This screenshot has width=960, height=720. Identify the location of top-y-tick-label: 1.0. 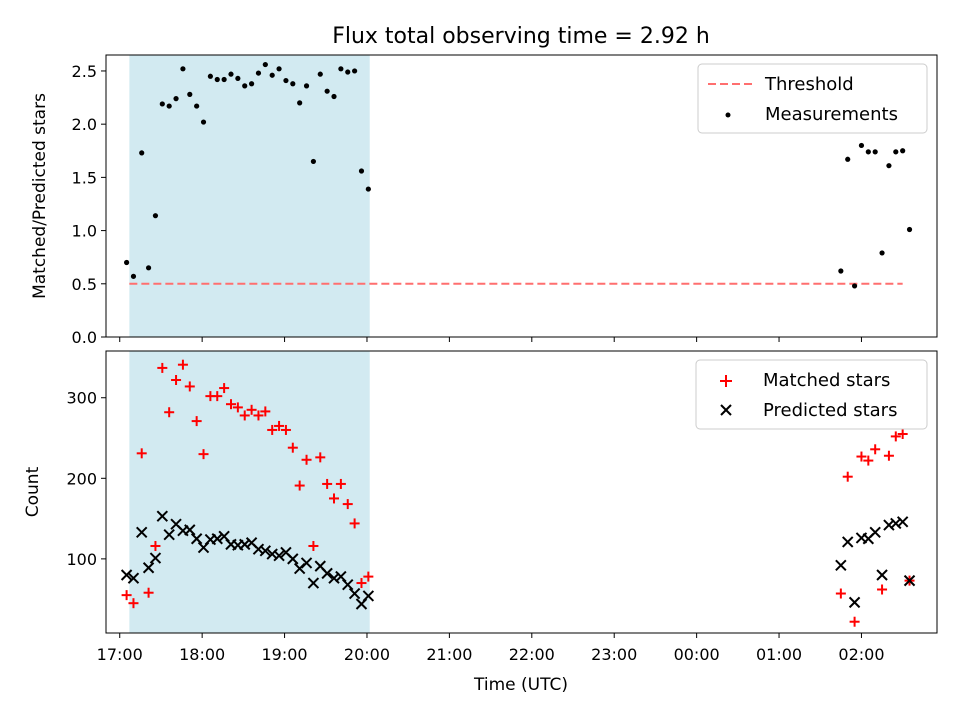
(84, 231).